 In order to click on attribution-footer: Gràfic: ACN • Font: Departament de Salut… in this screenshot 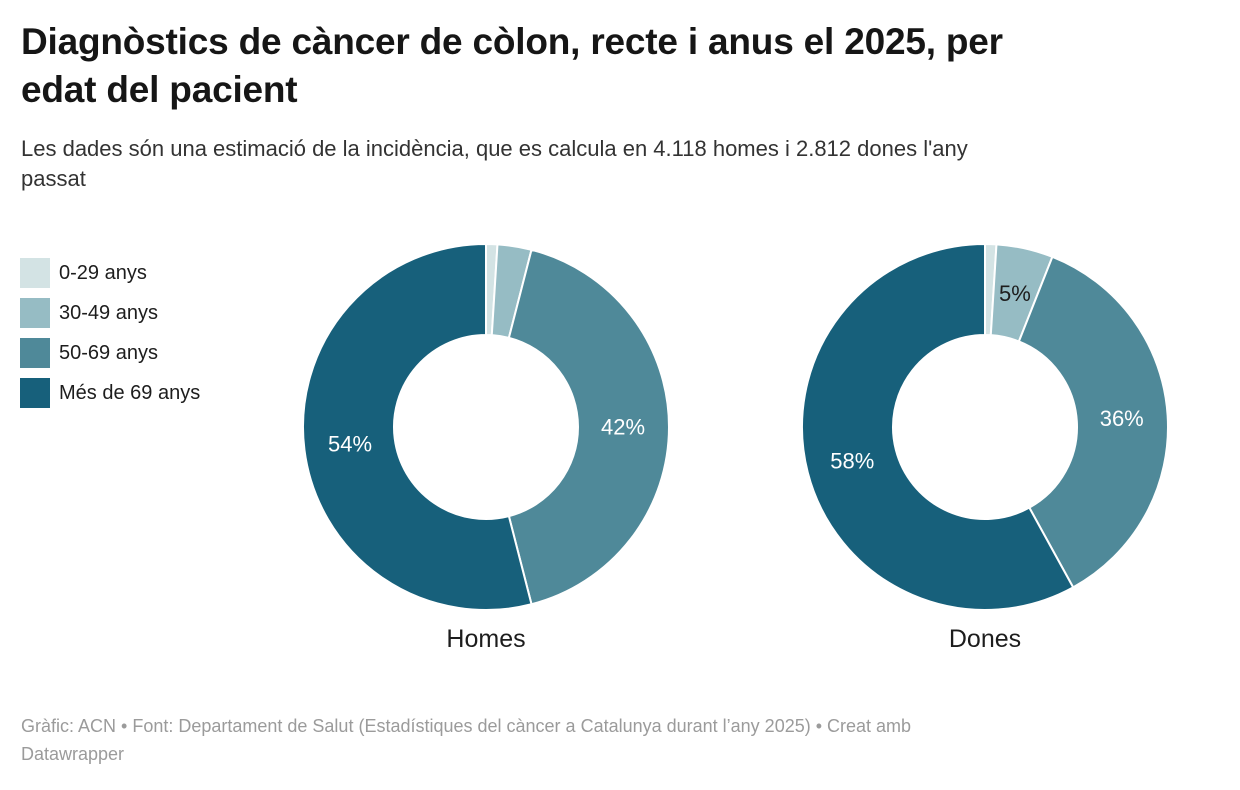, I will do `click(601, 740)`.